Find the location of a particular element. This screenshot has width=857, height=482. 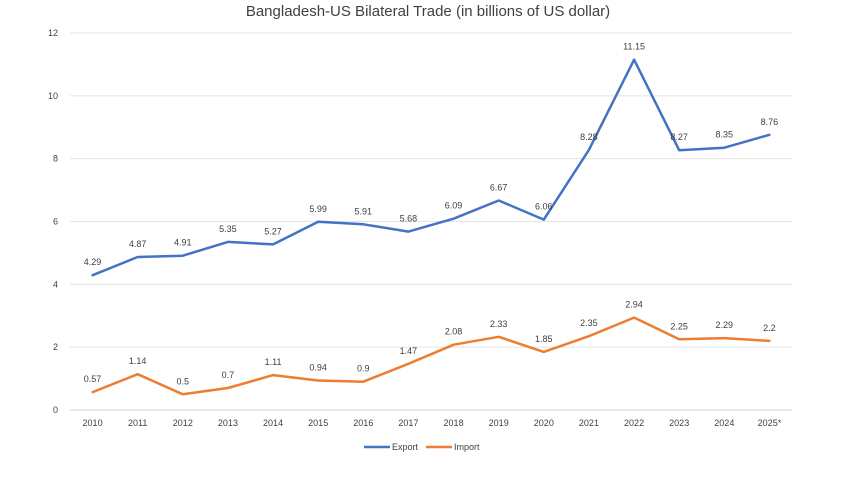

data-label-export: 8.27 is located at coordinates (679, 137).